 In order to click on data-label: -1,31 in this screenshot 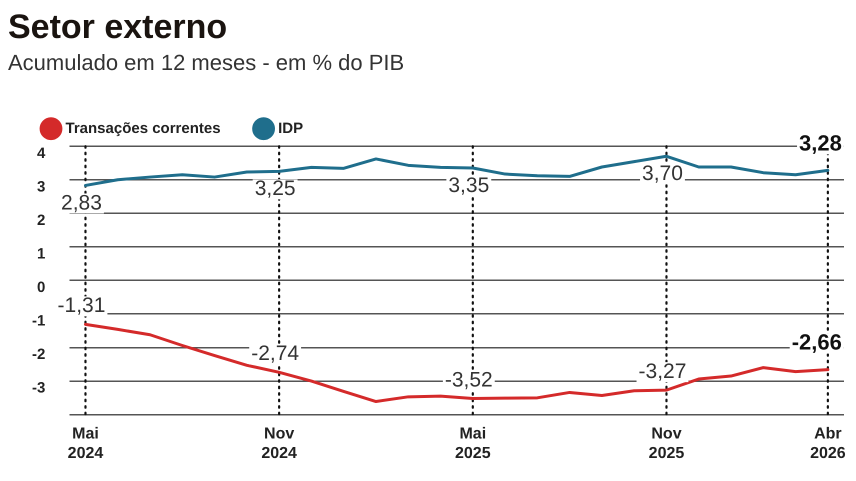, I will do `click(82, 306)`.